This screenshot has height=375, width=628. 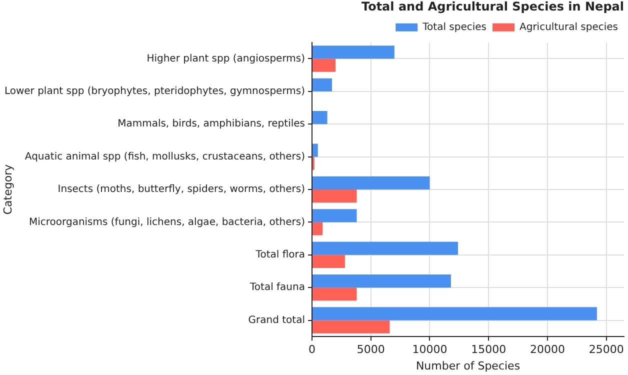 I want to click on y-tick-label: Total fauna, so click(x=277, y=288).